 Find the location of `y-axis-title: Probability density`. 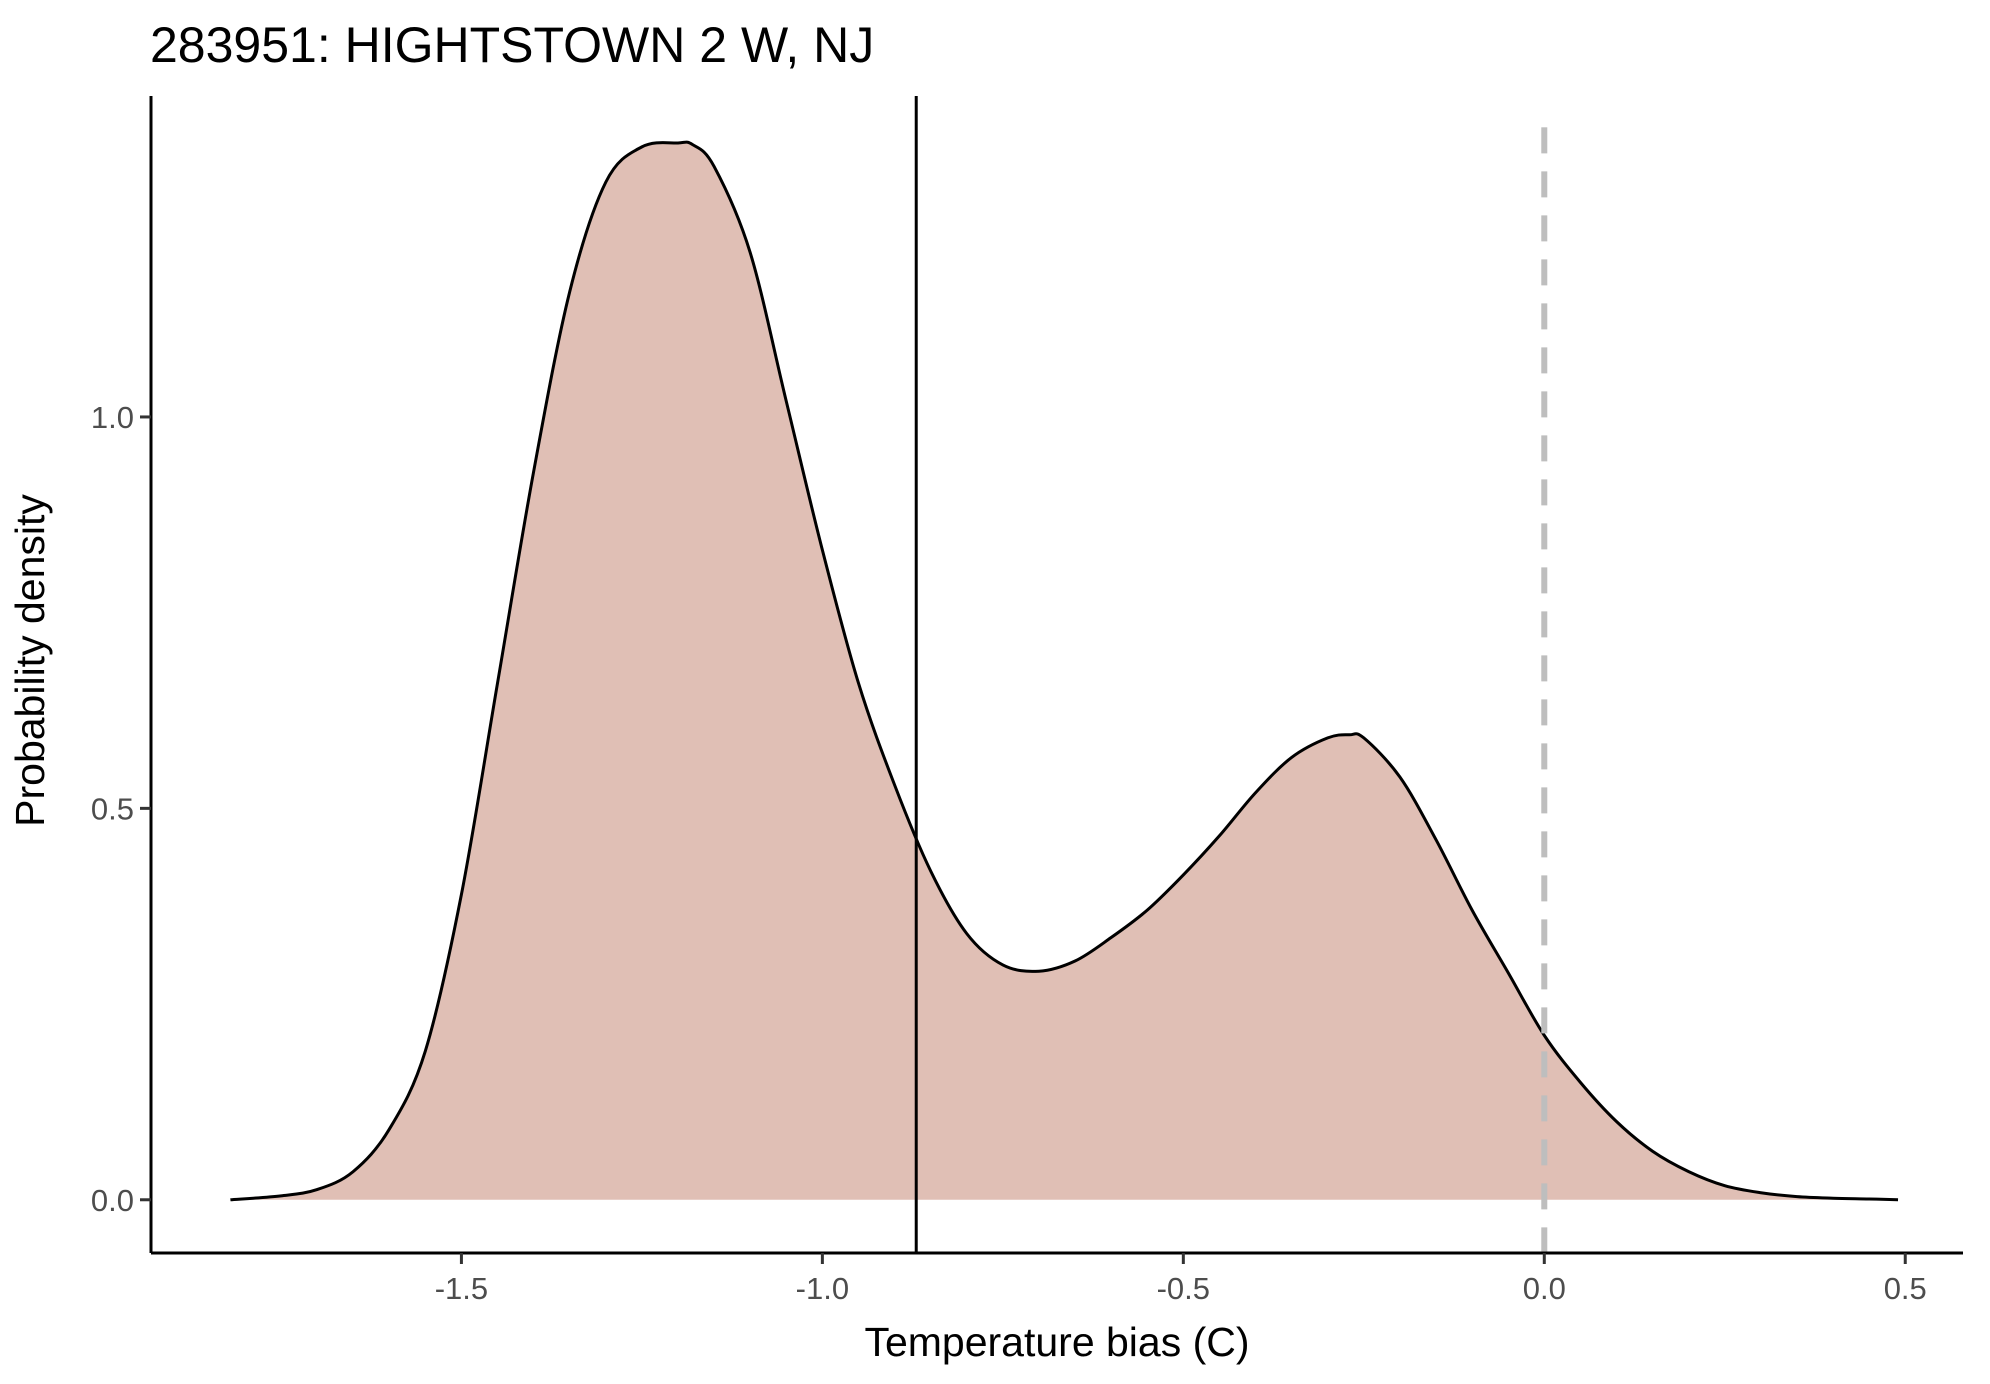

y-axis-title: Probability density is located at coordinates (30, 660).